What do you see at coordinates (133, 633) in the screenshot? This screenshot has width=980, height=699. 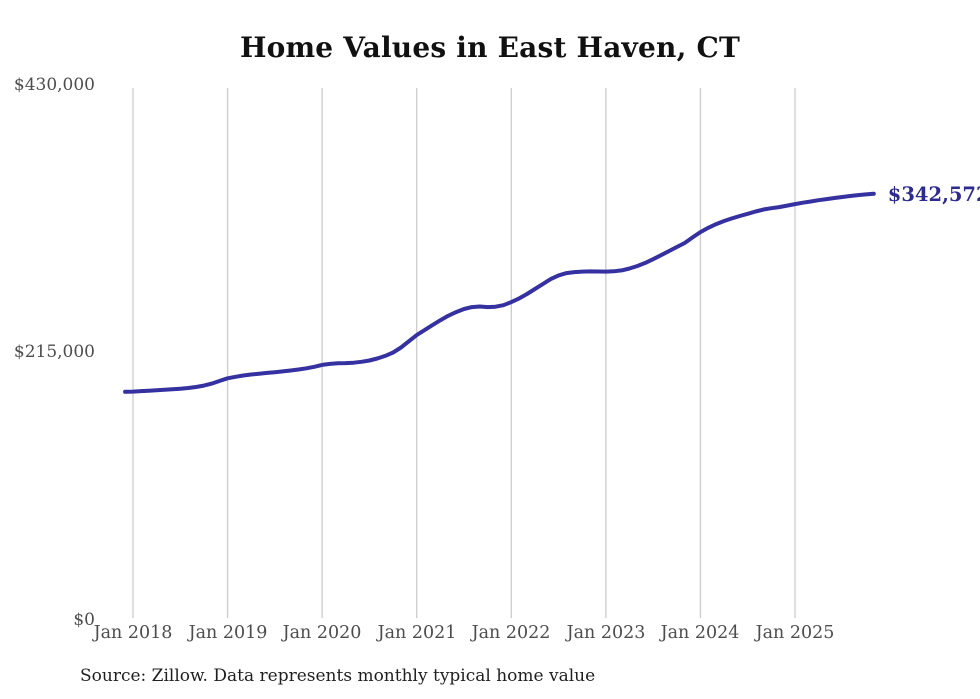 I see `x-axis-tick-label: Jan 2018` at bounding box center [133, 633].